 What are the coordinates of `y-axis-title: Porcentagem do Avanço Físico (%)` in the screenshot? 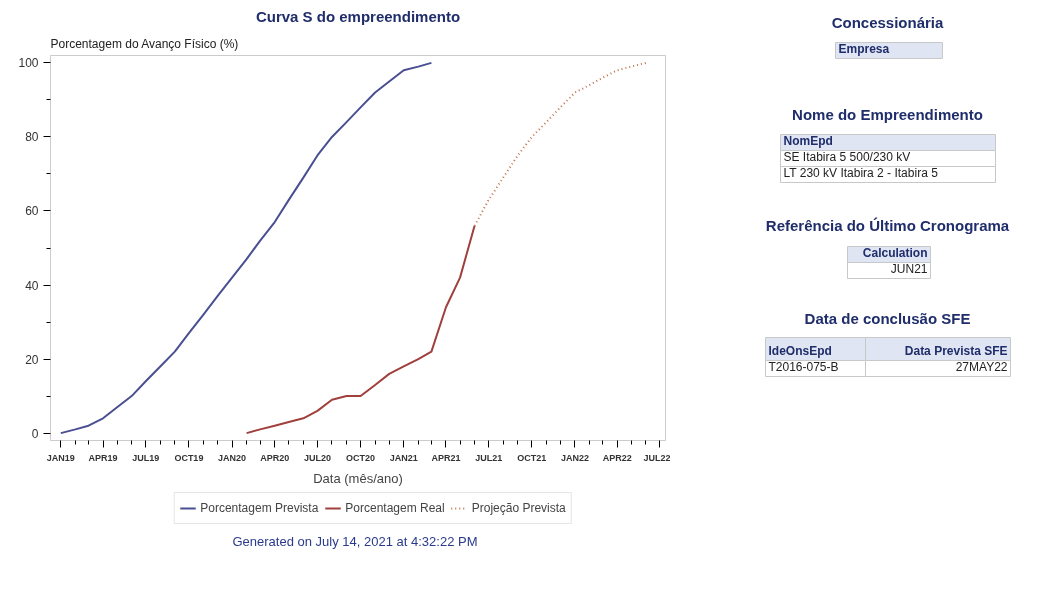 It's located at (144, 43).